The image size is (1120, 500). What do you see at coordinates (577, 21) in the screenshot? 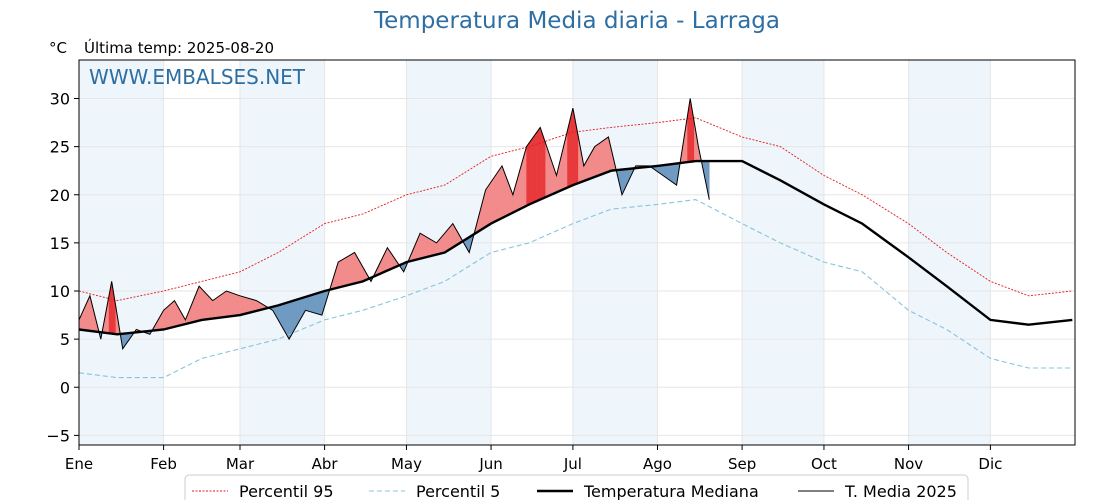
I see `chart-title: Temperatura Media diaria - Larraga` at bounding box center [577, 21].